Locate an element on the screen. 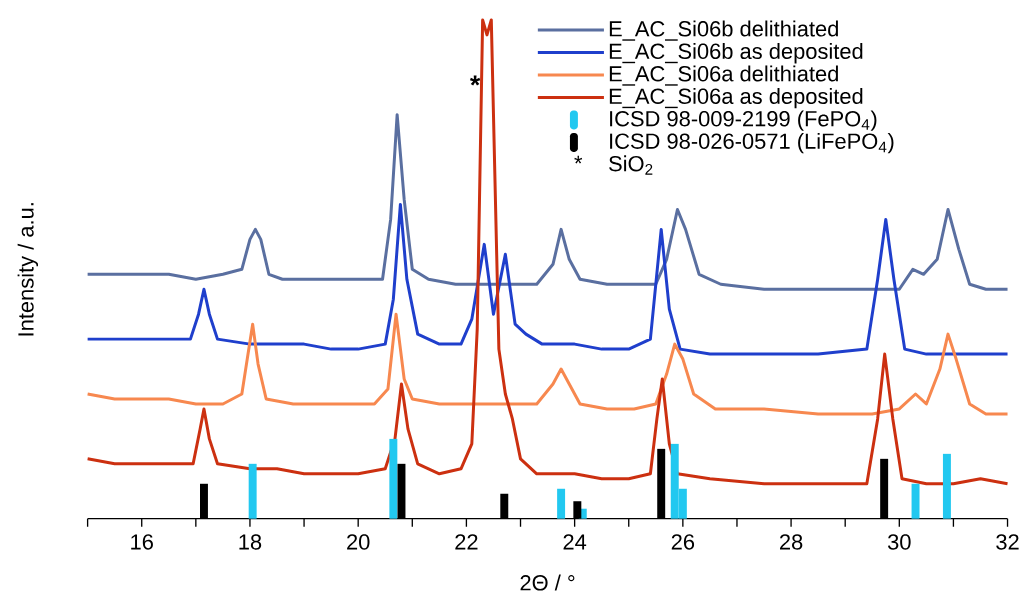  legend-label: E_AC_Si06b as deposited is located at coordinates (736, 53).